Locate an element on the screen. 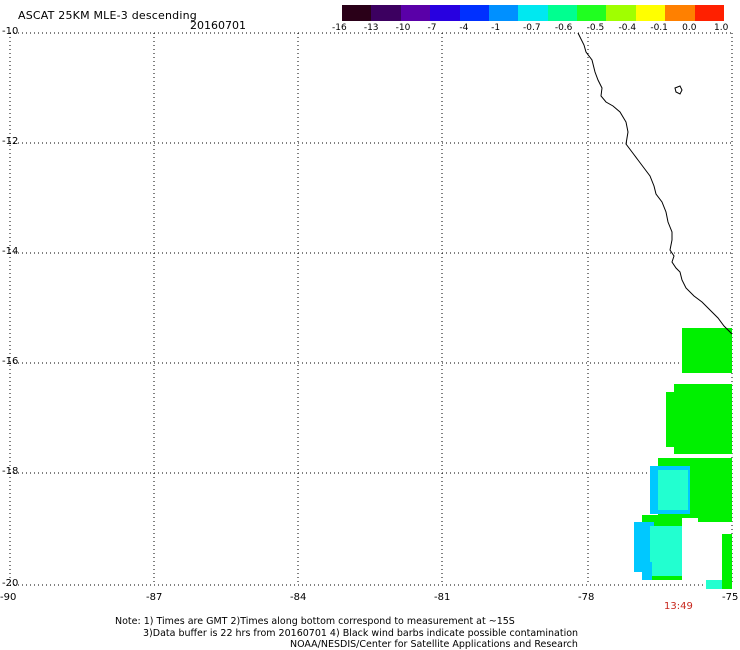 The image size is (740, 650). colorbar-label: -16 is located at coordinates (339, 28).